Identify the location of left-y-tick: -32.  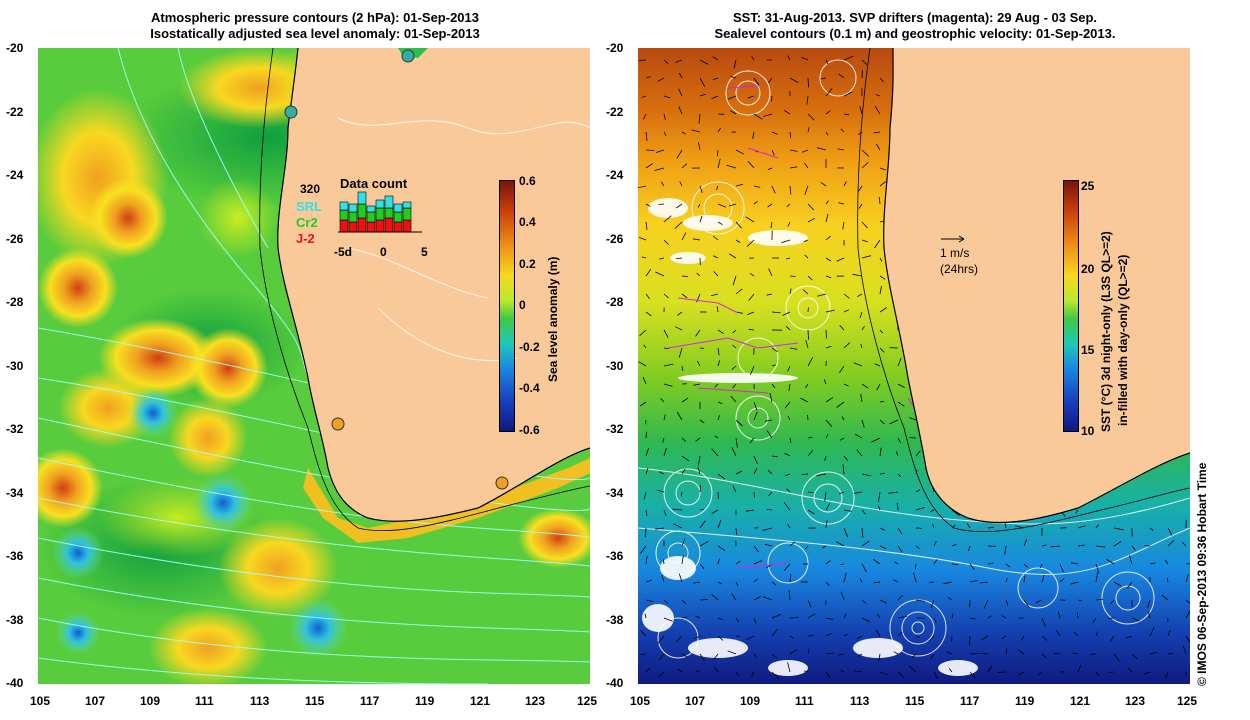
(15, 429).